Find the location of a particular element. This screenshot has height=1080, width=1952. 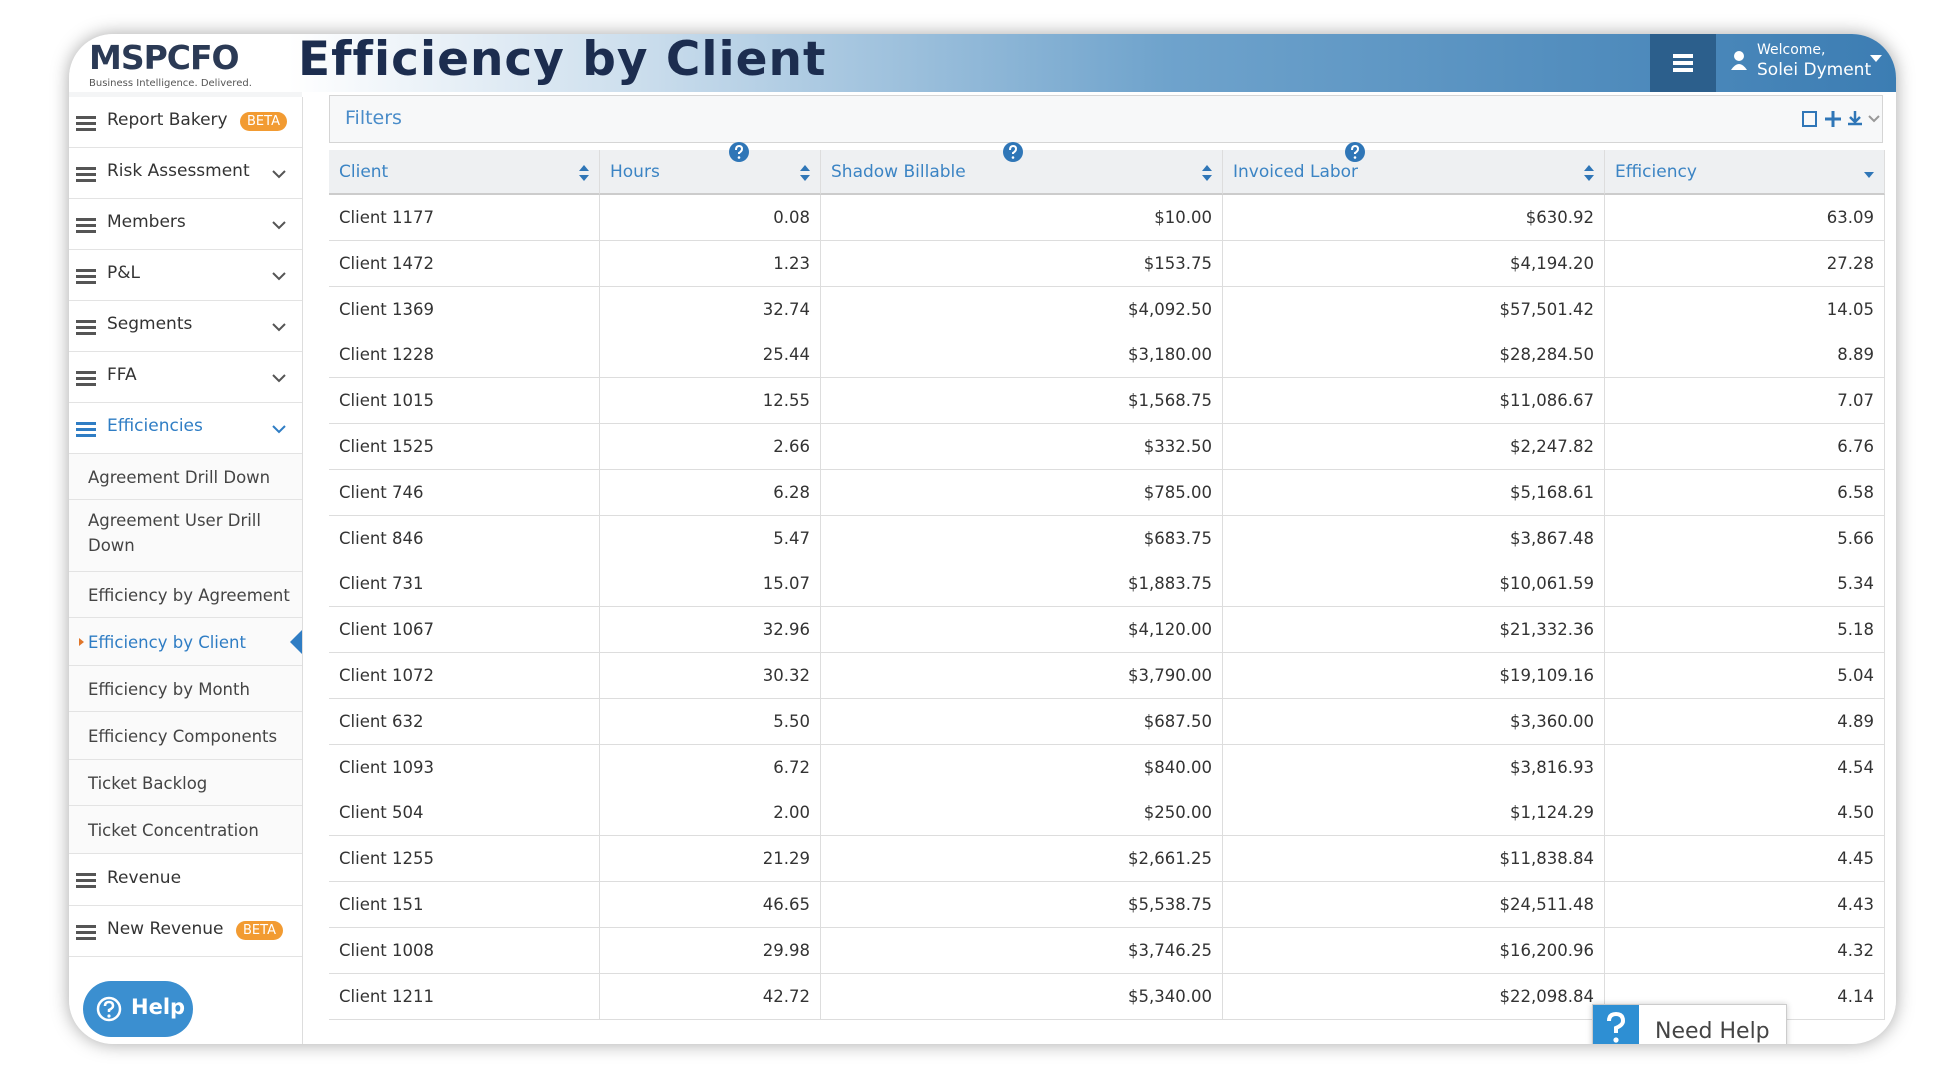

nav-item: Efficiency by Agreement is located at coordinates (185, 595).